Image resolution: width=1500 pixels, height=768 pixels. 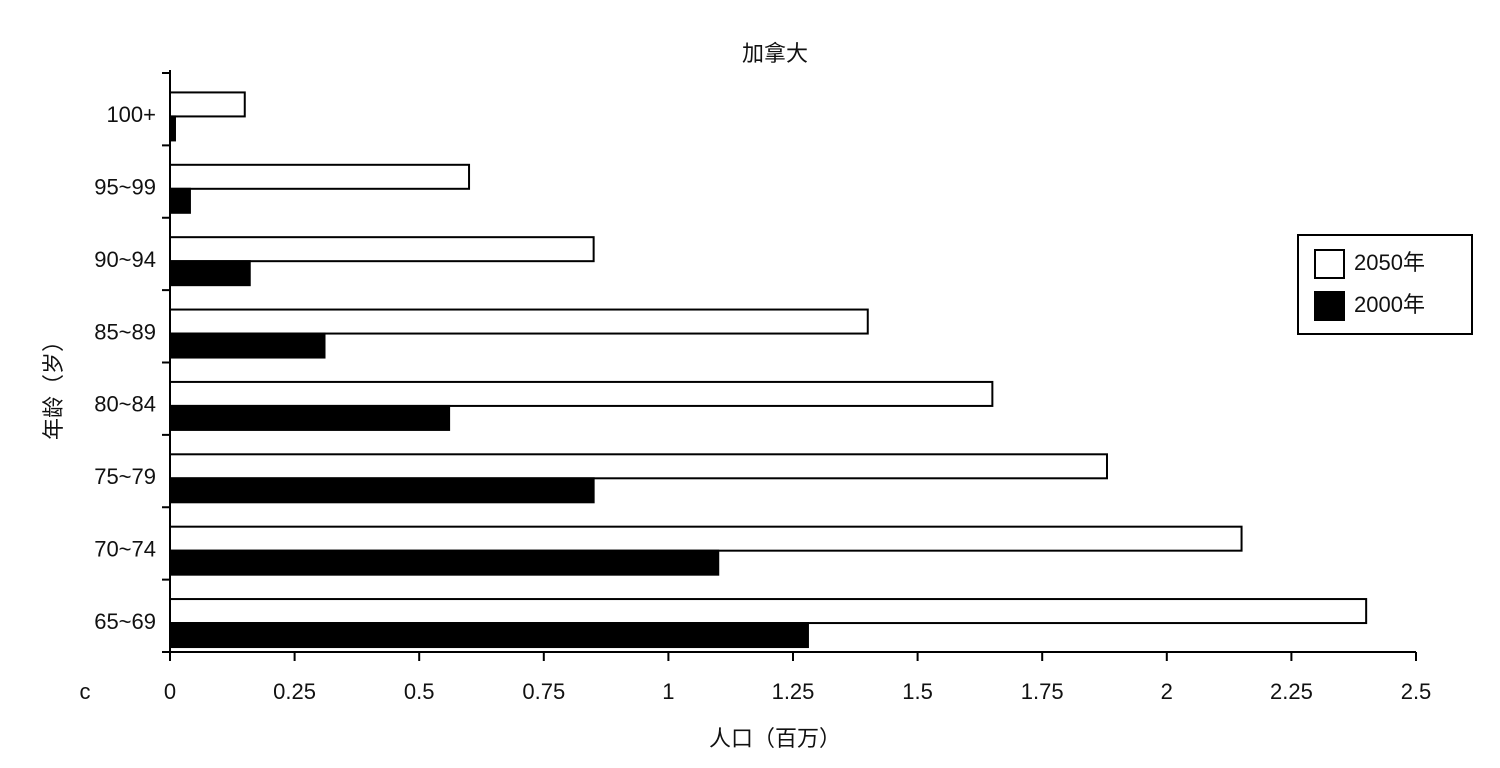 What do you see at coordinates (917, 691) in the screenshot?
I see `x-tick-label: 1.5` at bounding box center [917, 691].